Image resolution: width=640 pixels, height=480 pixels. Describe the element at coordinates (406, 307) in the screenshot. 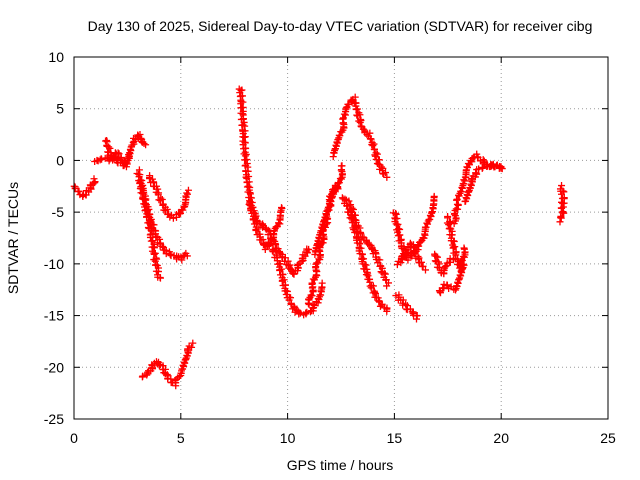

I see `series-P` at that location.